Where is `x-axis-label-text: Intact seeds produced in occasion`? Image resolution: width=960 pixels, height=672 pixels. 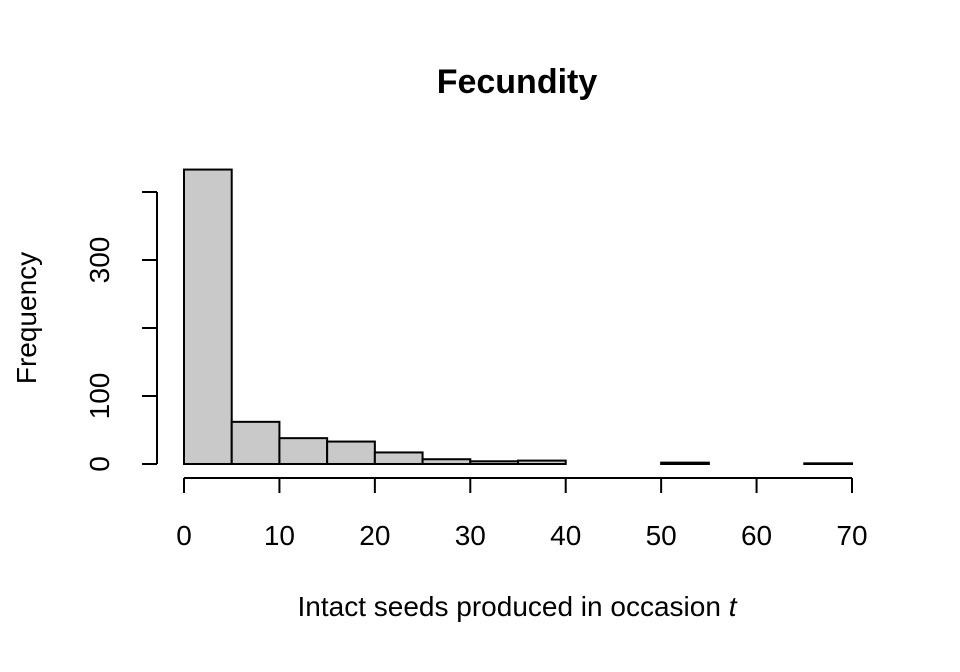
x-axis-label-text: Intact seeds produced in occasion is located at coordinates (509, 606).